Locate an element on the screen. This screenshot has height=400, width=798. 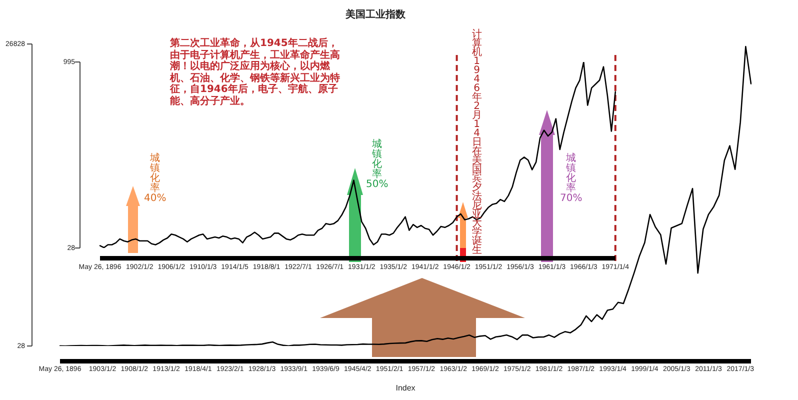
x-axis-title: Index is located at coordinates (406, 387).